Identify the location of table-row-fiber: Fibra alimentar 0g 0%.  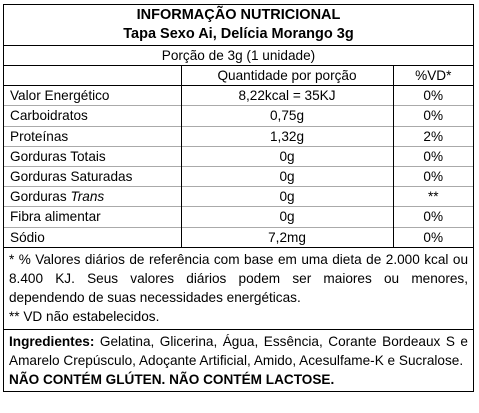
(238, 216).